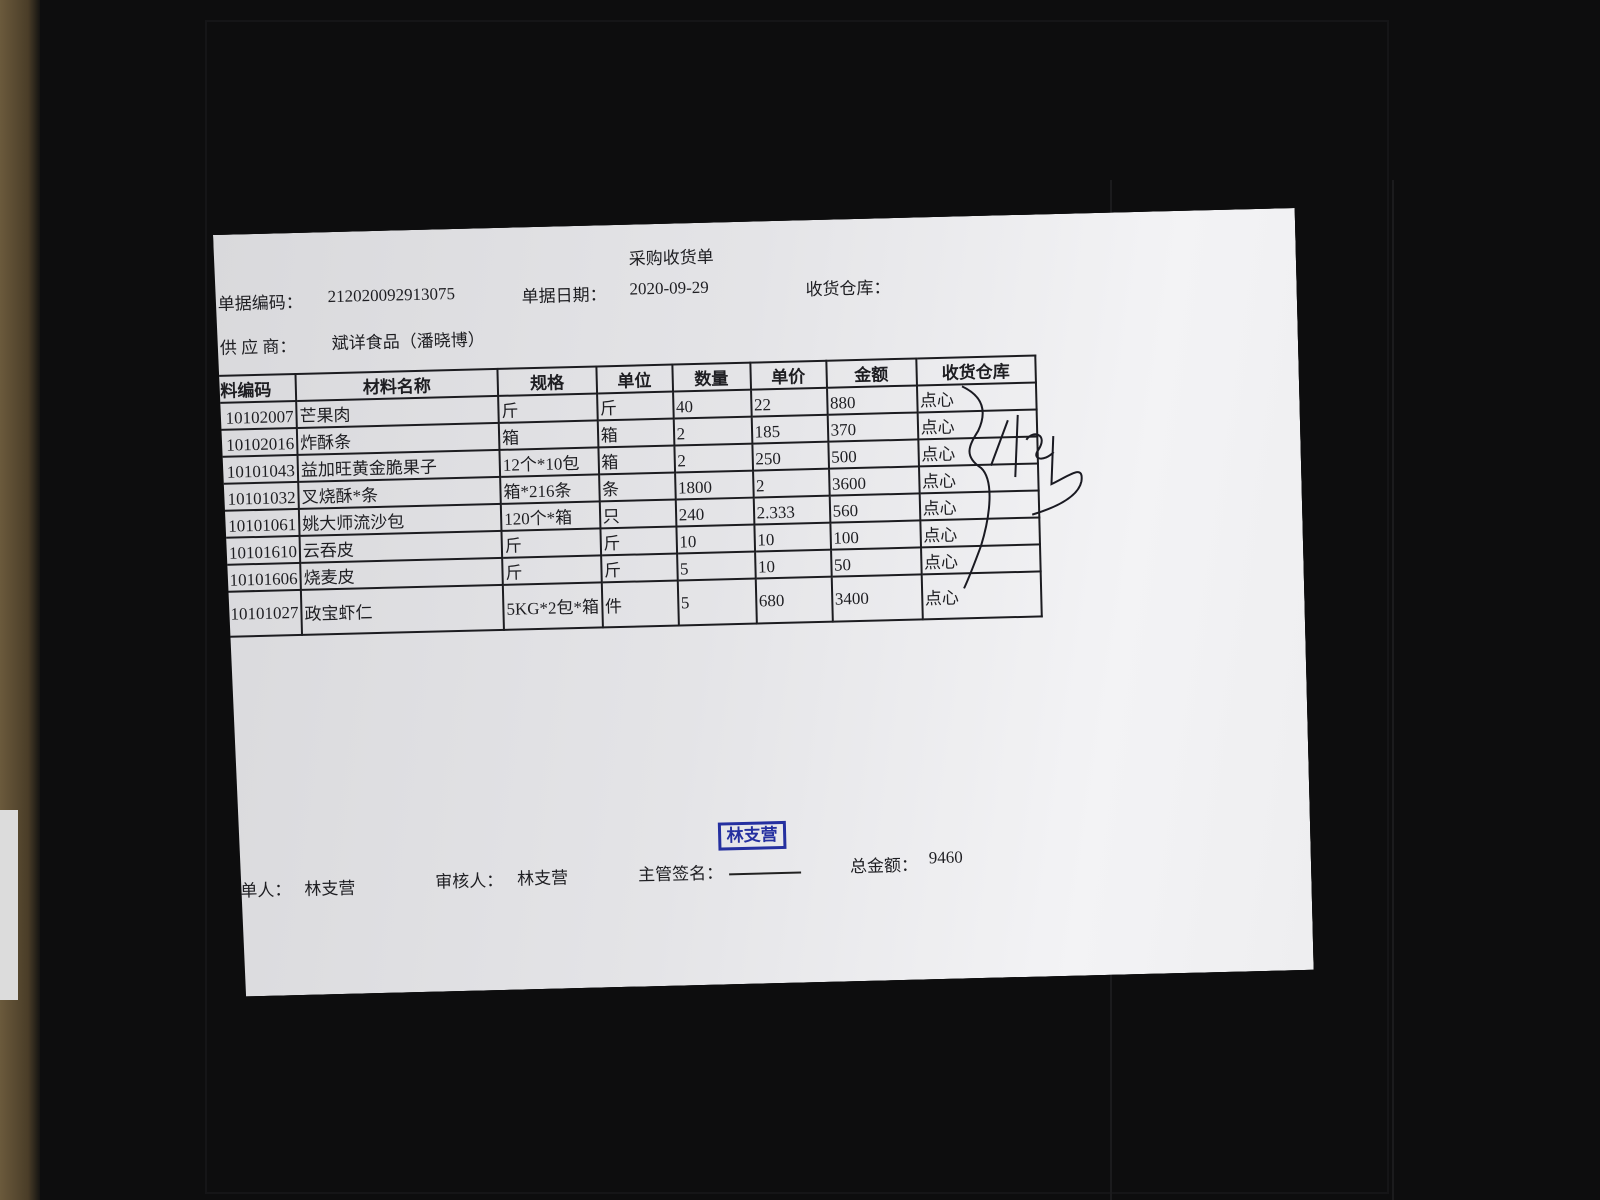 Image resolution: width=1600 pixels, height=1200 pixels. I want to click on reviewer-label: 审核人：, so click(469, 881).